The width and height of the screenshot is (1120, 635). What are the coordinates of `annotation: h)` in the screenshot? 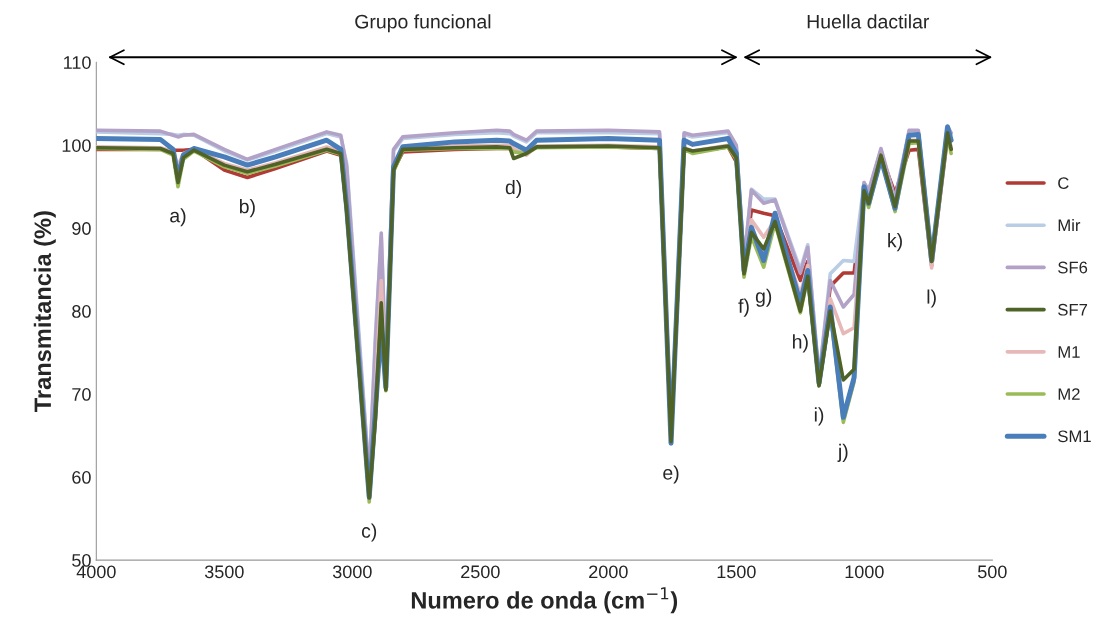 It's located at (800, 343).